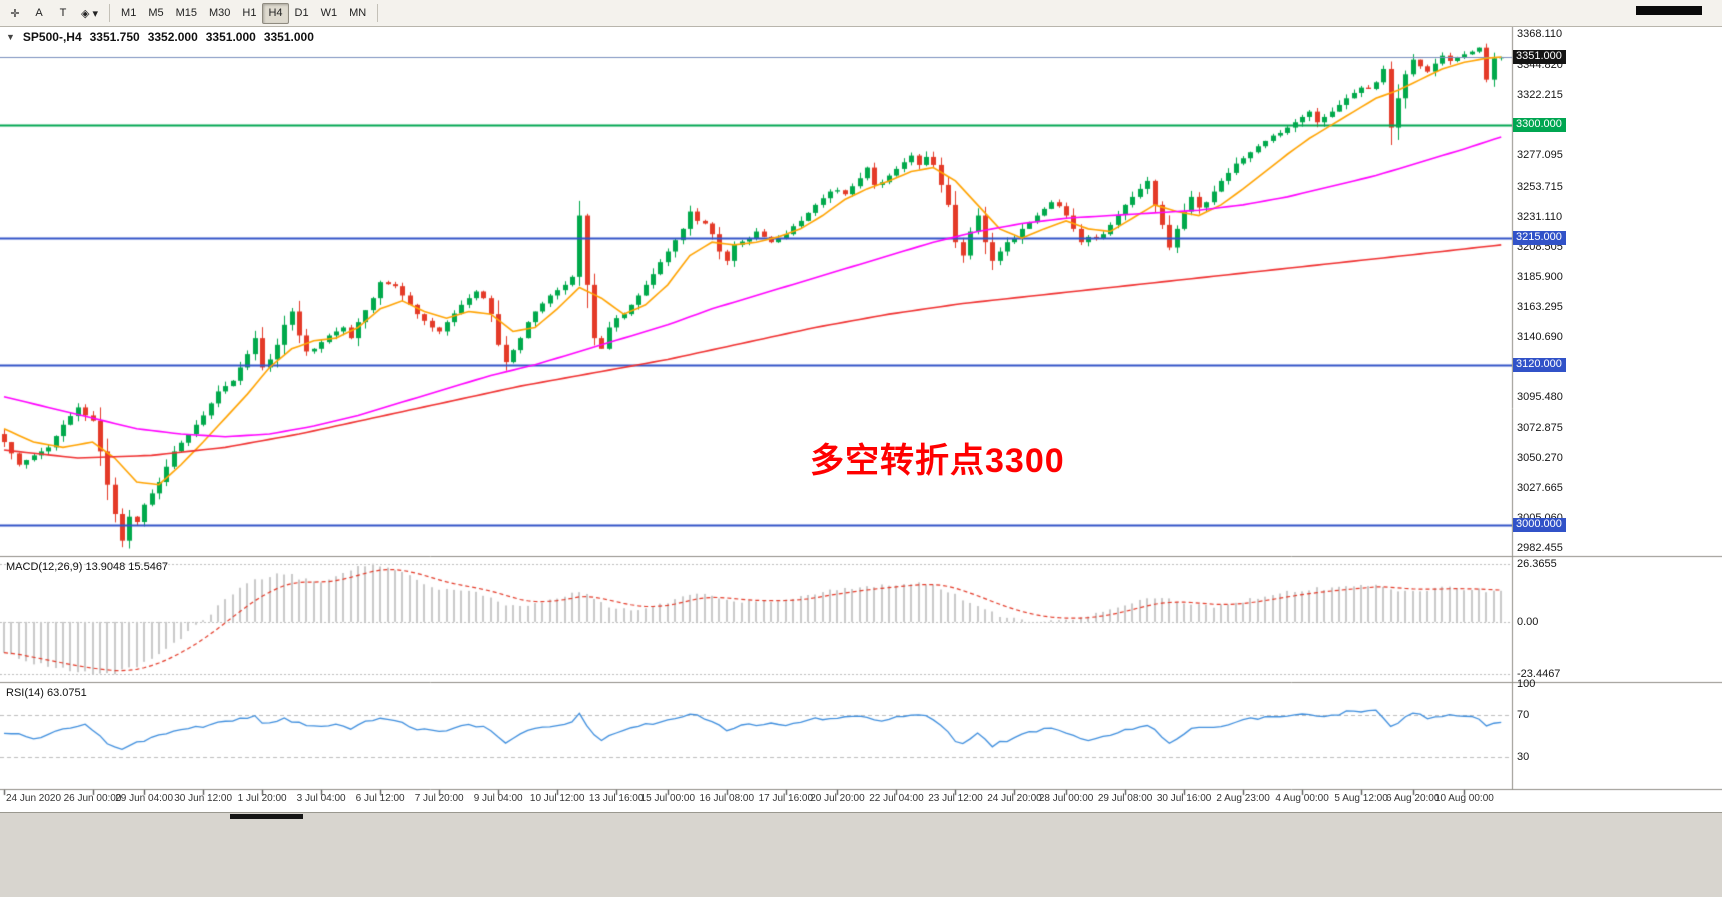 This screenshot has width=1722, height=897. I want to click on timeframe-m1-button: M1, so click(129, 13).